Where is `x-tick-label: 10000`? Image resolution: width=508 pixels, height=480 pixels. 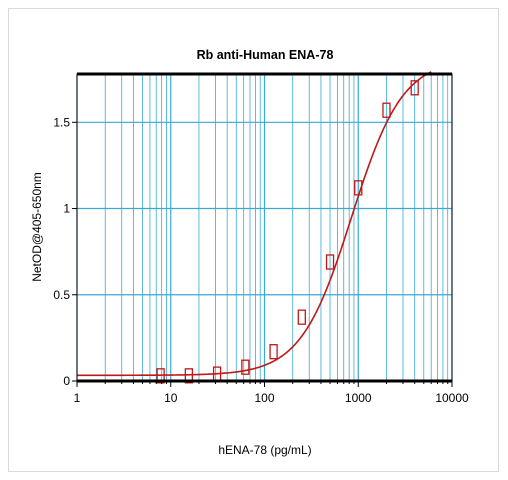
x-tick-label: 10000 is located at coordinates (452, 398).